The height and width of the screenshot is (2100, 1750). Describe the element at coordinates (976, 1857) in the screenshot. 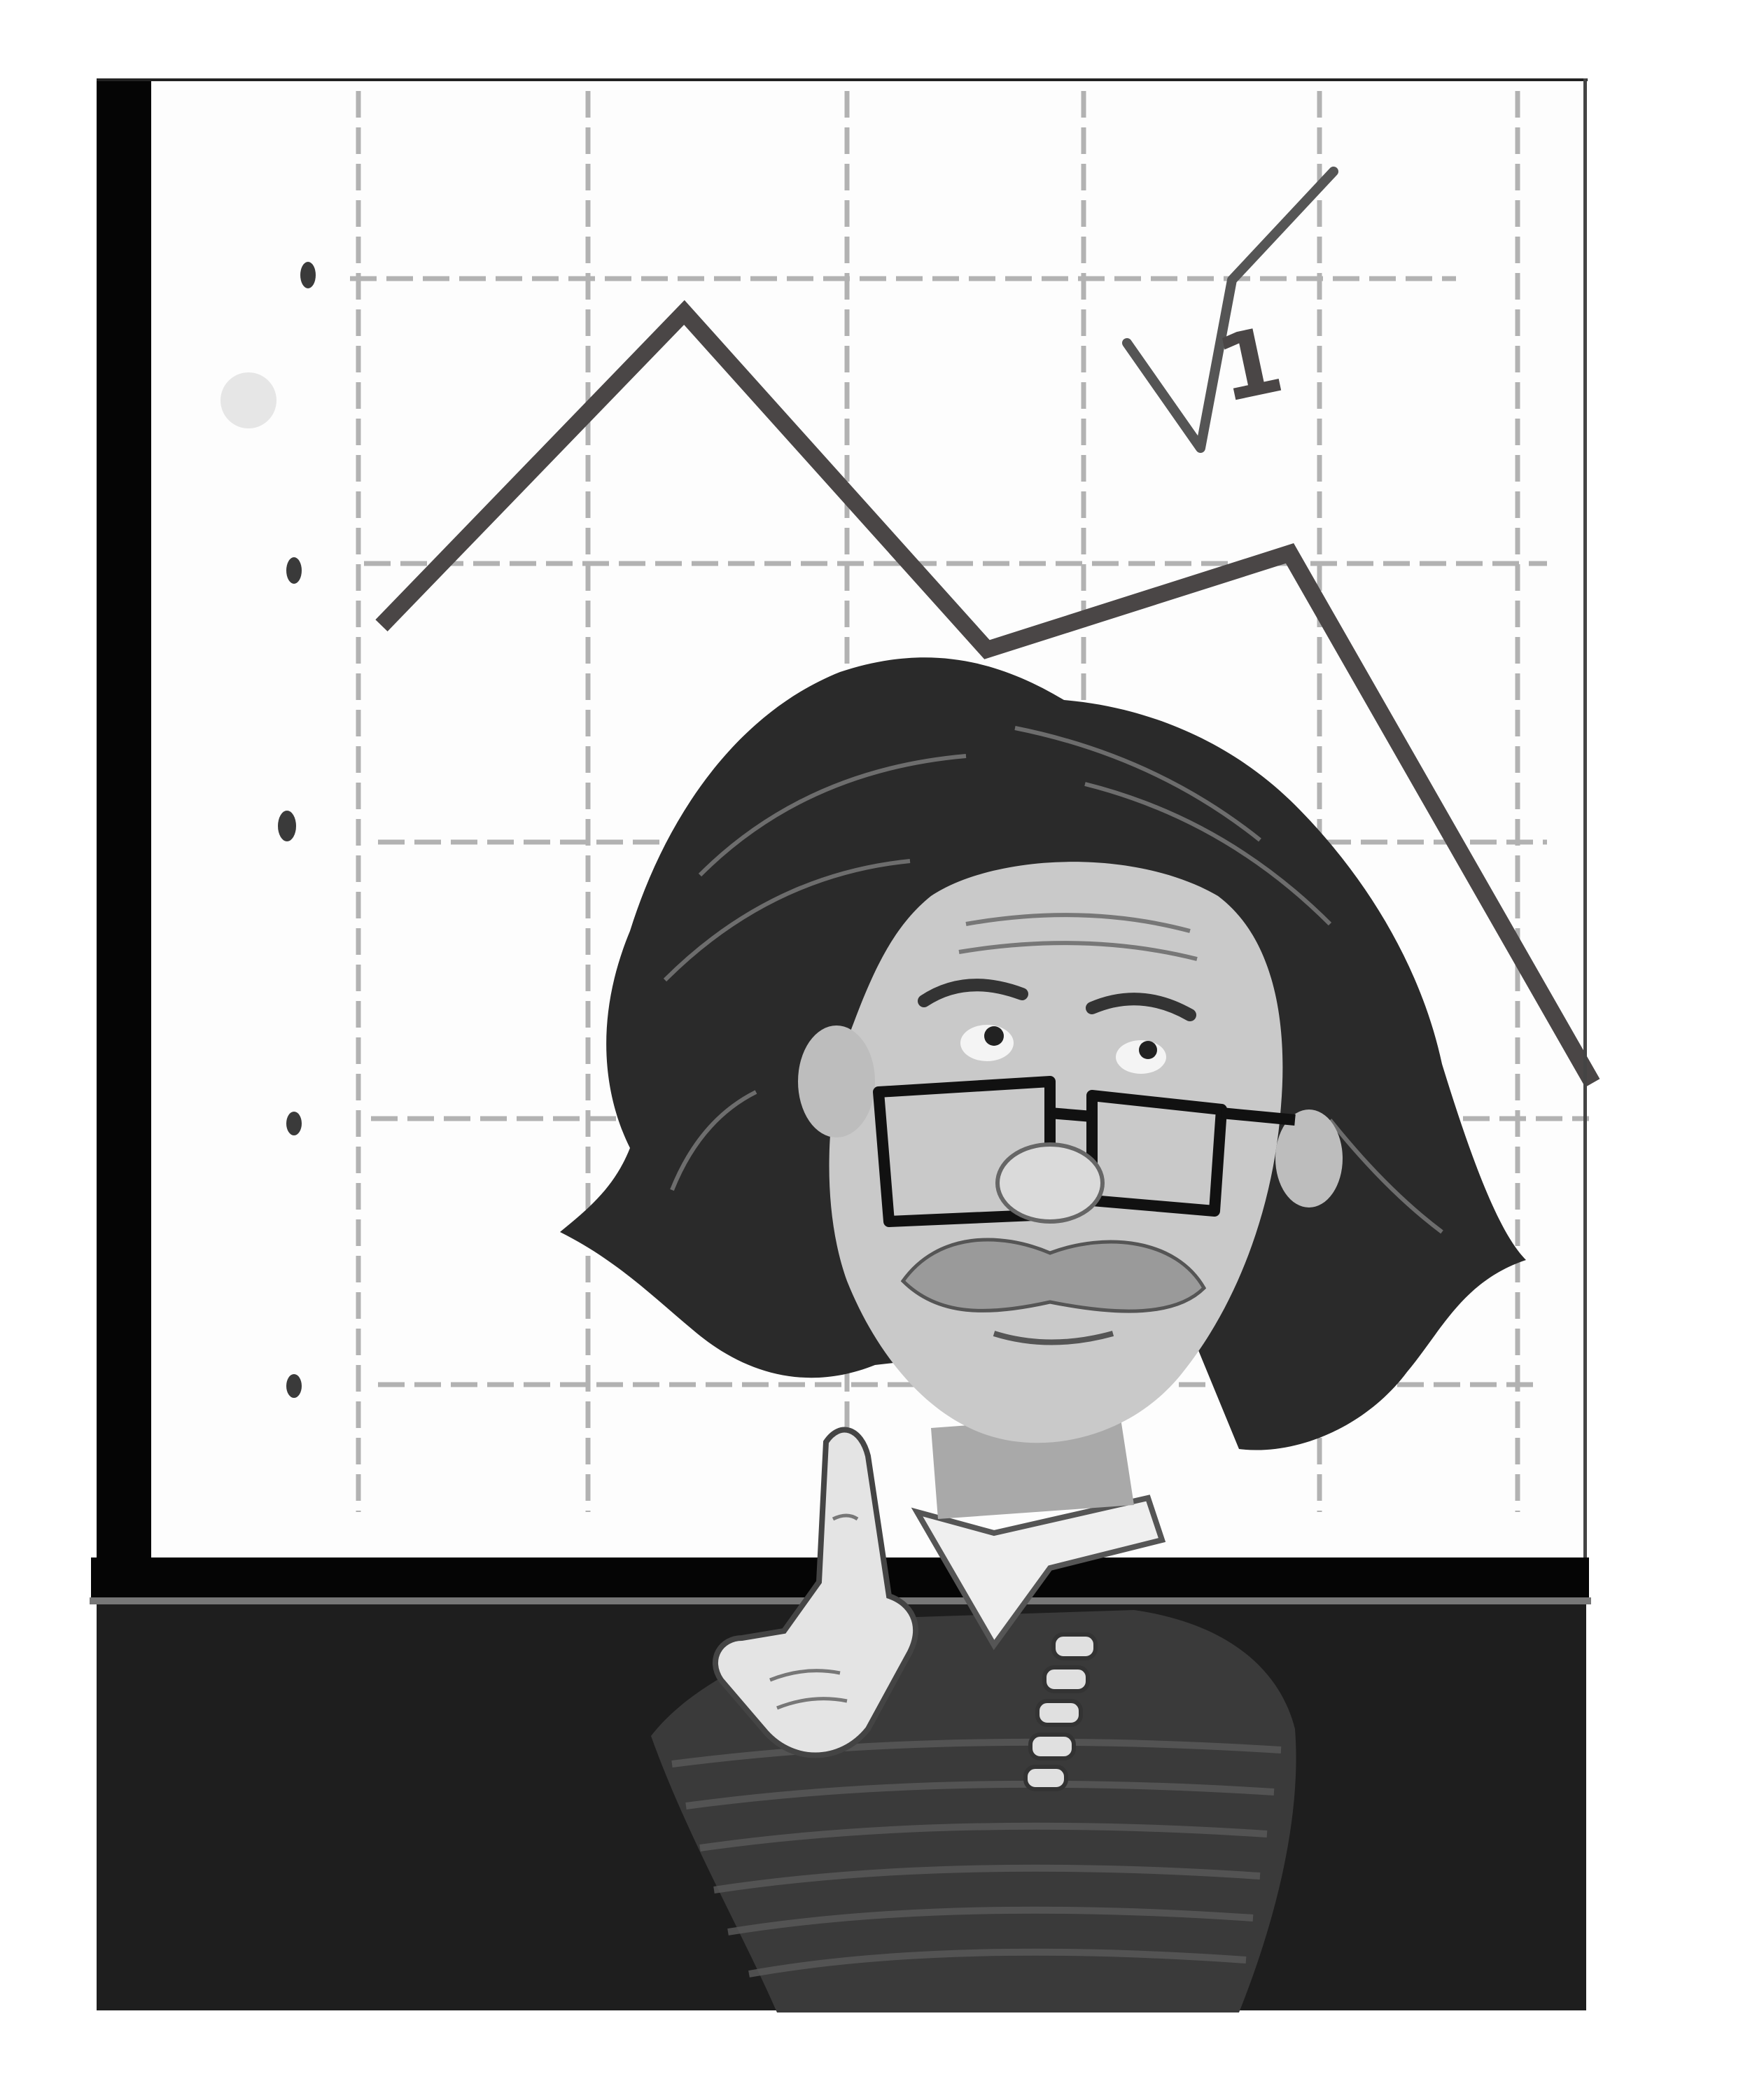

I see `sweater-stripes` at that location.